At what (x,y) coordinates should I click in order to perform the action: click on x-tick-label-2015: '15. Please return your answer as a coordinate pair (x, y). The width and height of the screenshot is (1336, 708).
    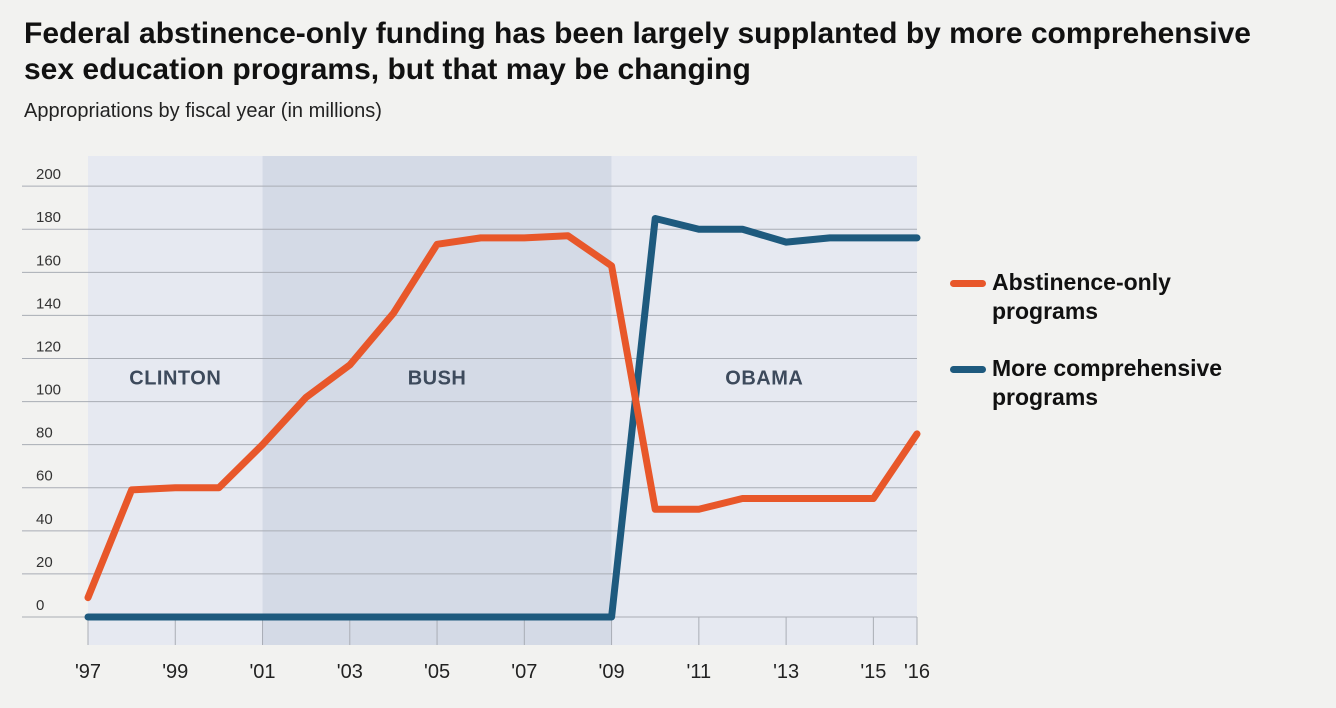
    Looking at the image, I should click on (873, 672).